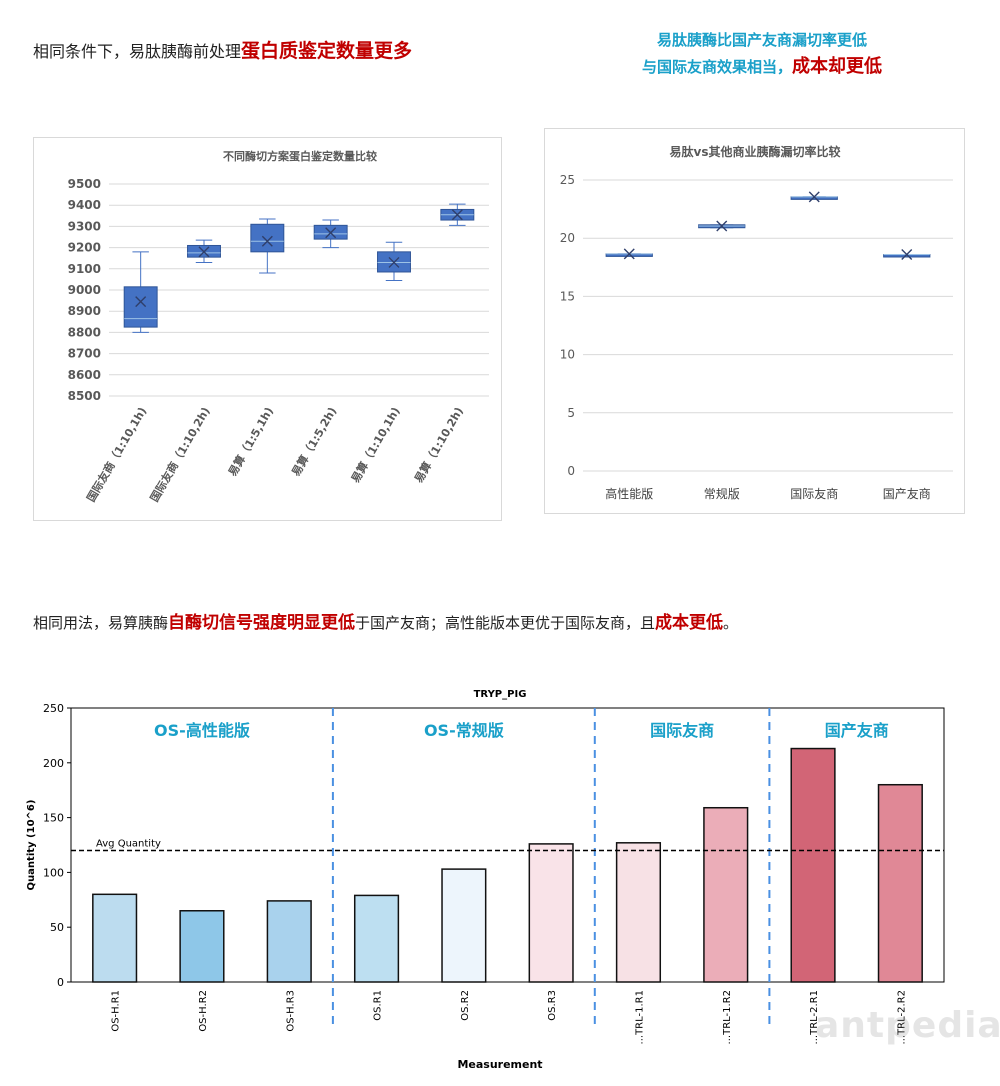 This screenshot has height=1086, width=1000. I want to click on chart-missed-cleavage: 易肽vs其他商业胰酶漏切率比较 0 5 10 15 20 25 高性能版 常规版 国际友商 国产友商, so click(756, 322).